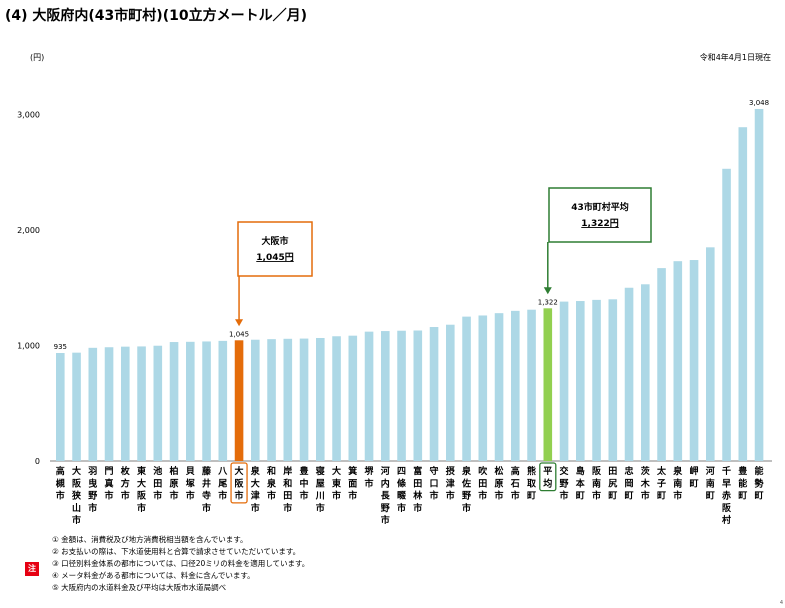 The height and width of the screenshot is (608, 785). I want to click on note-item: ① 金額は、消費税及び地方消費税相当額を含んでいます。, so click(150, 539).